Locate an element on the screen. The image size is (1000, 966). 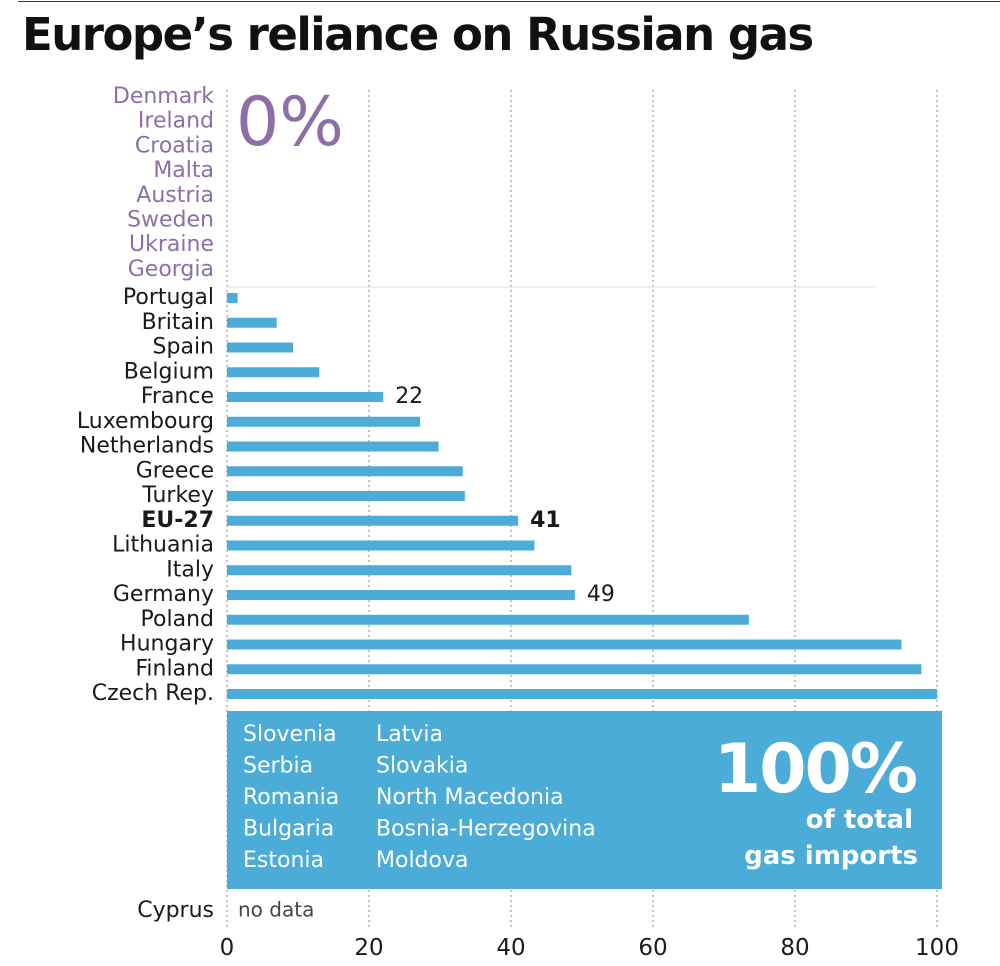
zero-country-georgia: Georgia is located at coordinates (171, 269).